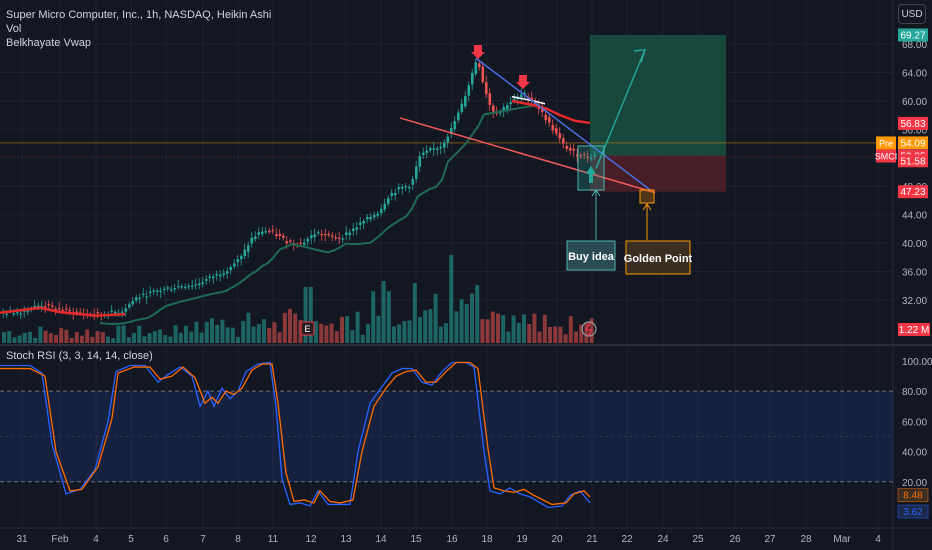 The width and height of the screenshot is (932, 550). What do you see at coordinates (14, 29) in the screenshot?
I see `indicator-vol-label: Vol` at bounding box center [14, 29].